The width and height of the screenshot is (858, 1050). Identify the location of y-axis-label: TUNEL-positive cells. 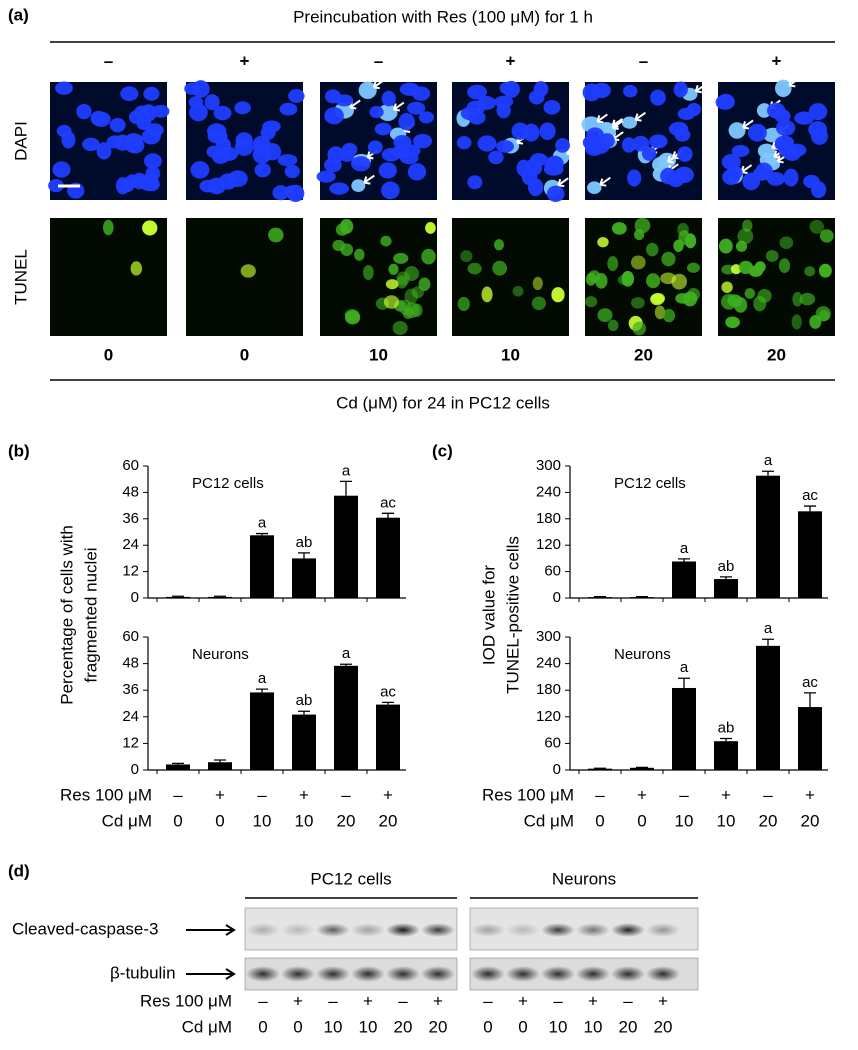
(512, 615).